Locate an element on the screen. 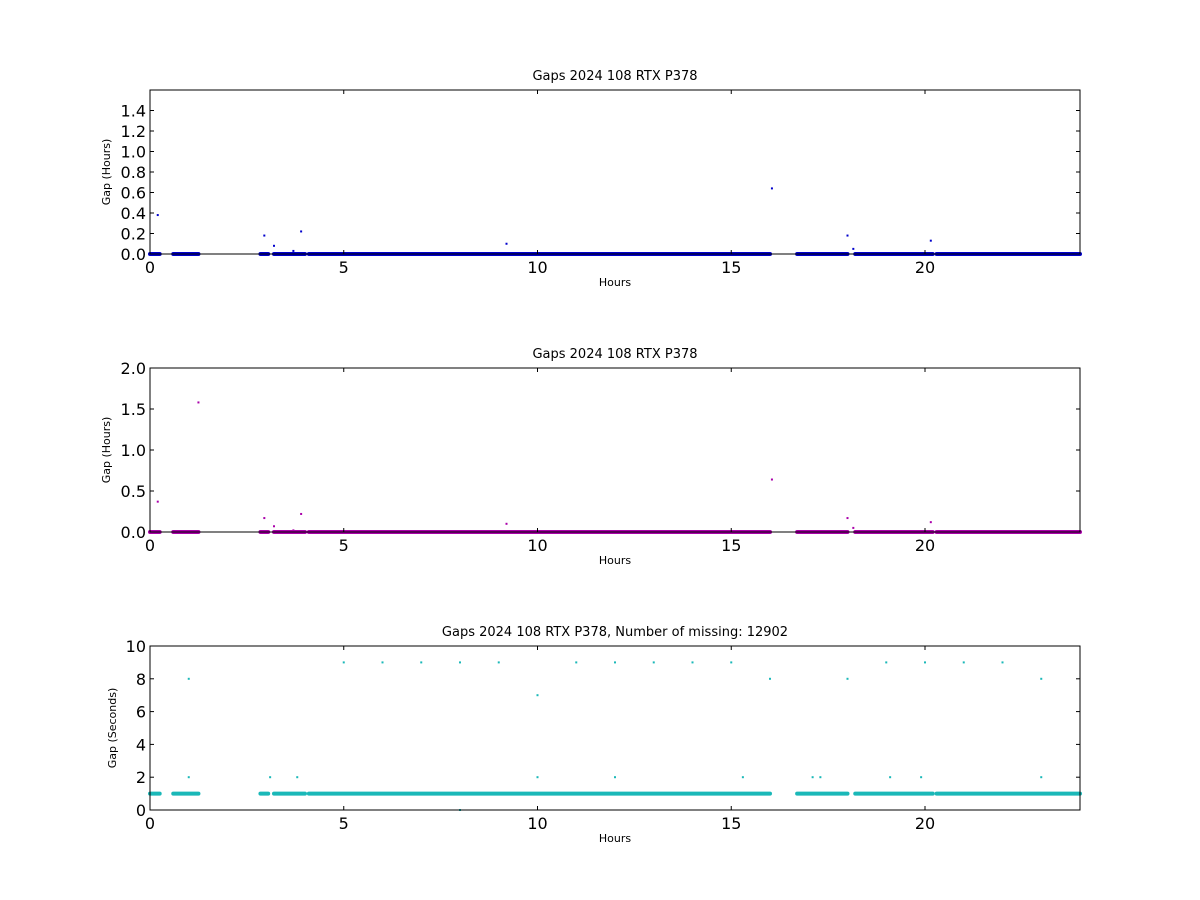 The image size is (1200, 900). y-tick-label: 2.0 is located at coordinates (133, 368).